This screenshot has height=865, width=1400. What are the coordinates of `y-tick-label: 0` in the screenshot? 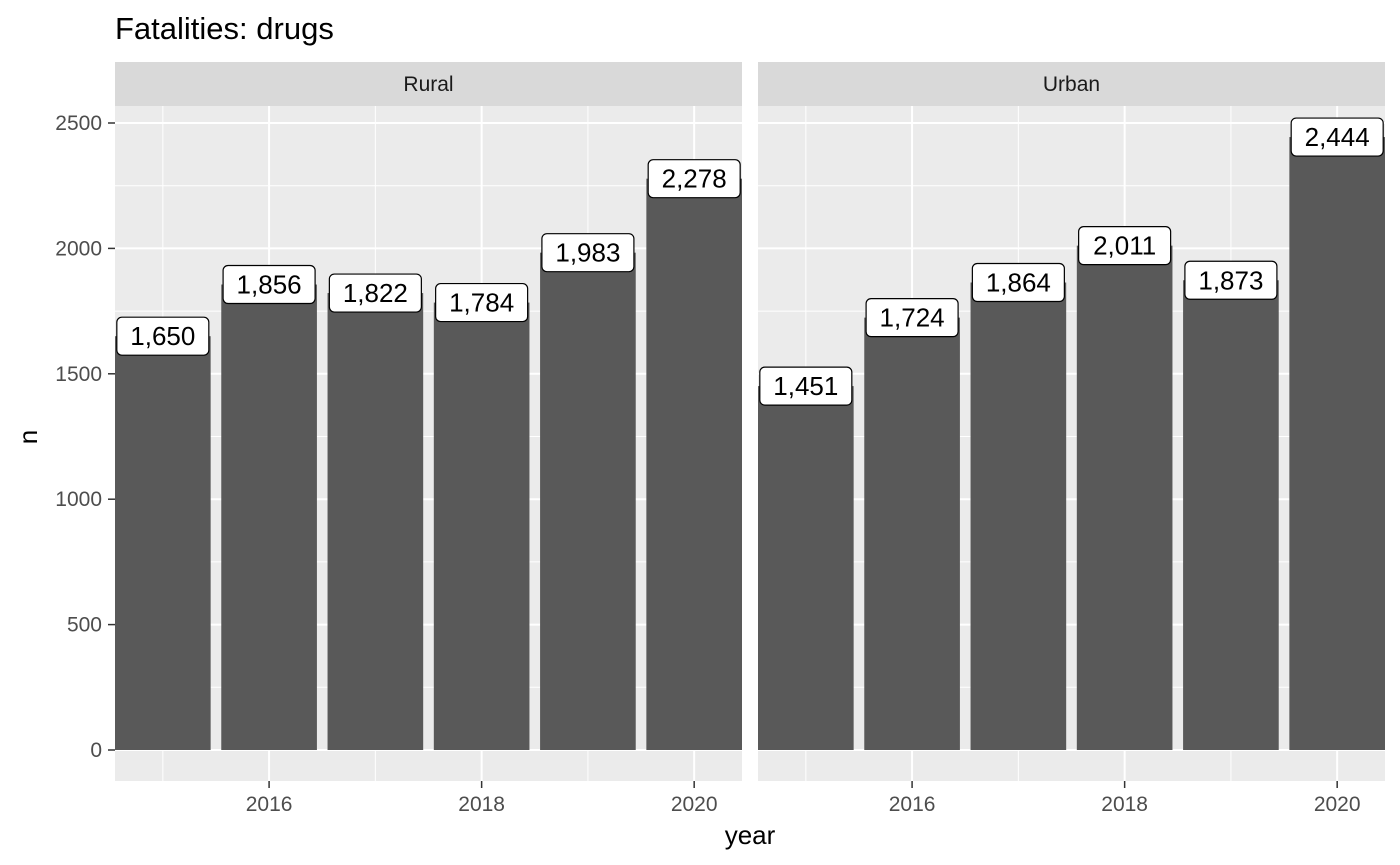 It's located at (96, 750).